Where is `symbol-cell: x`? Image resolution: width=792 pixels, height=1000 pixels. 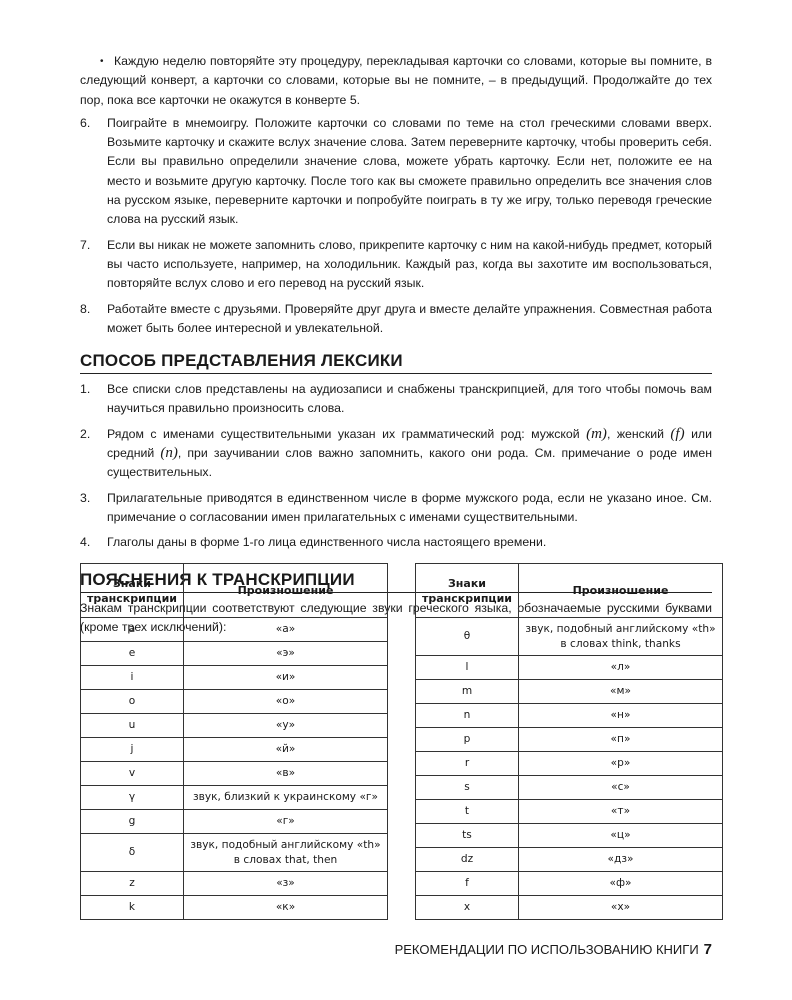
symbol-cell: x is located at coordinates (467, 907).